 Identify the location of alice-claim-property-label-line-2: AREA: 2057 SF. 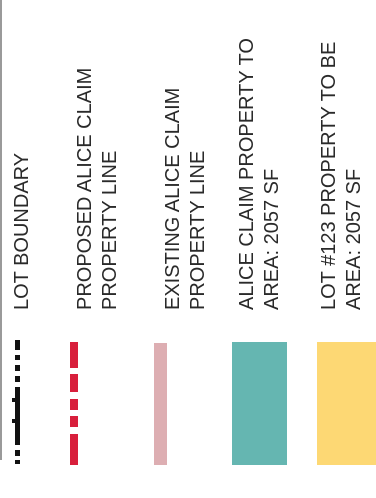
(272, 239).